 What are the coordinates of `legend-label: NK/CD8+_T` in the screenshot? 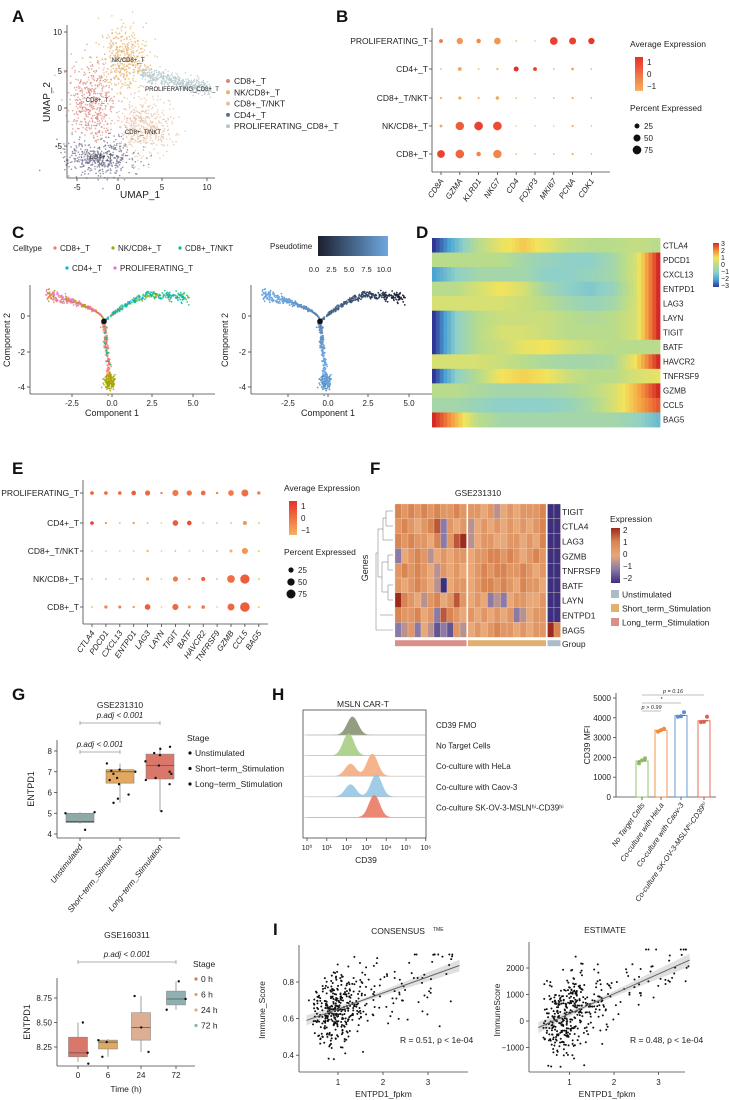 It's located at (139, 248).